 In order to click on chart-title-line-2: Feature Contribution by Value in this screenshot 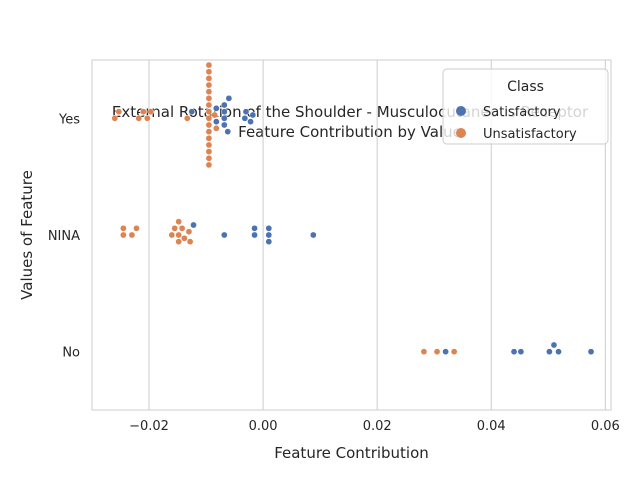, I will do `click(350, 132)`.